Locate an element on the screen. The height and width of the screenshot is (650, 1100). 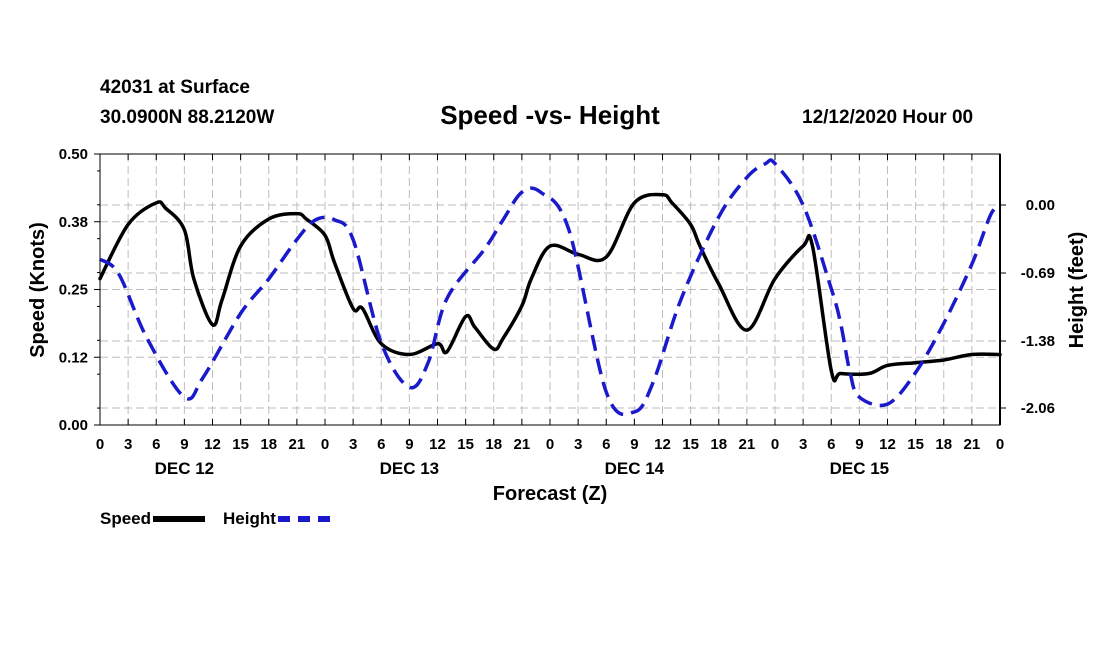
legend: Speed Height is located at coordinates (224, 519).